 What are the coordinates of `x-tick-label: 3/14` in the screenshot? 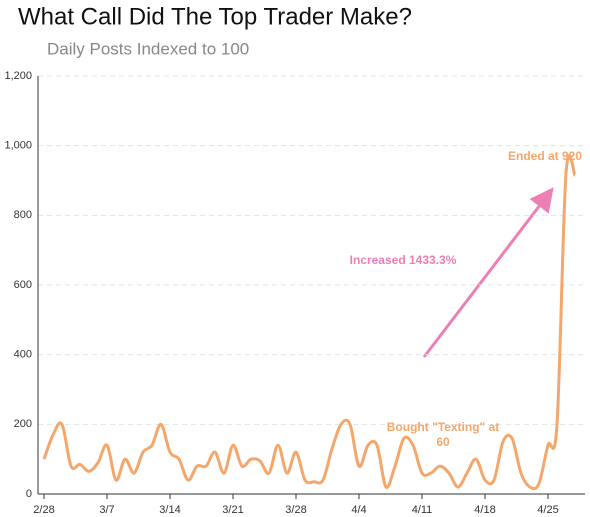 It's located at (169, 510).